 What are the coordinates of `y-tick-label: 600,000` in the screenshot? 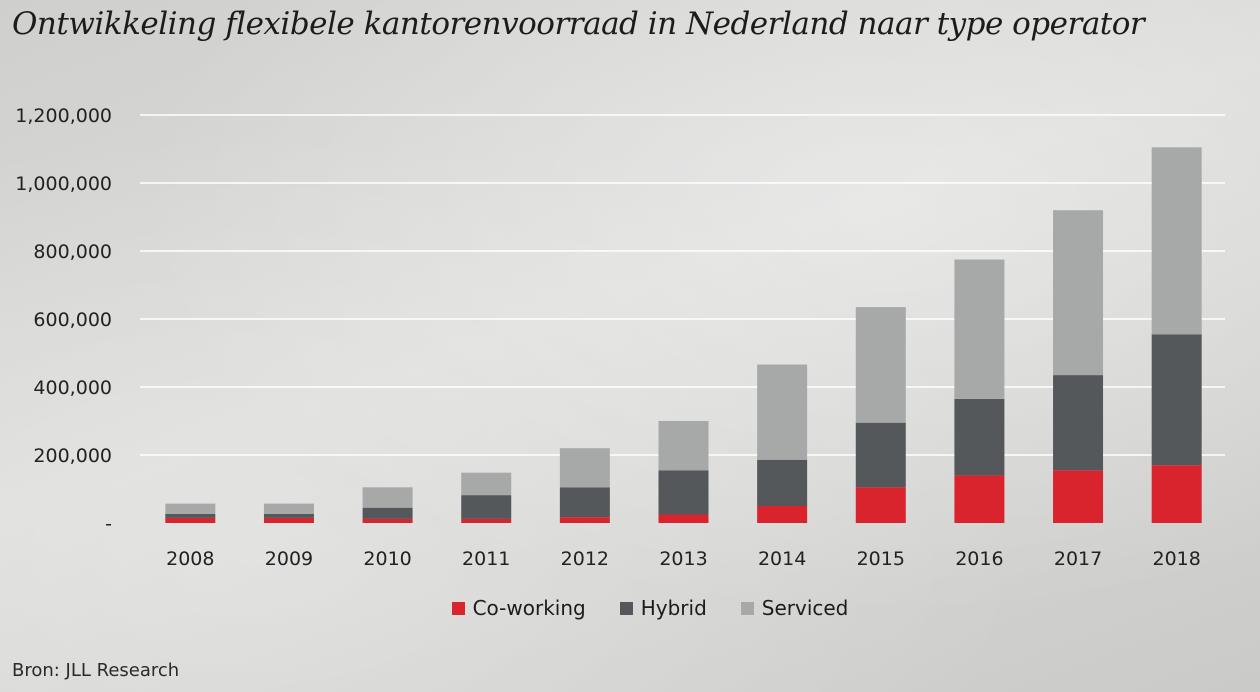 It's located at (72, 320).